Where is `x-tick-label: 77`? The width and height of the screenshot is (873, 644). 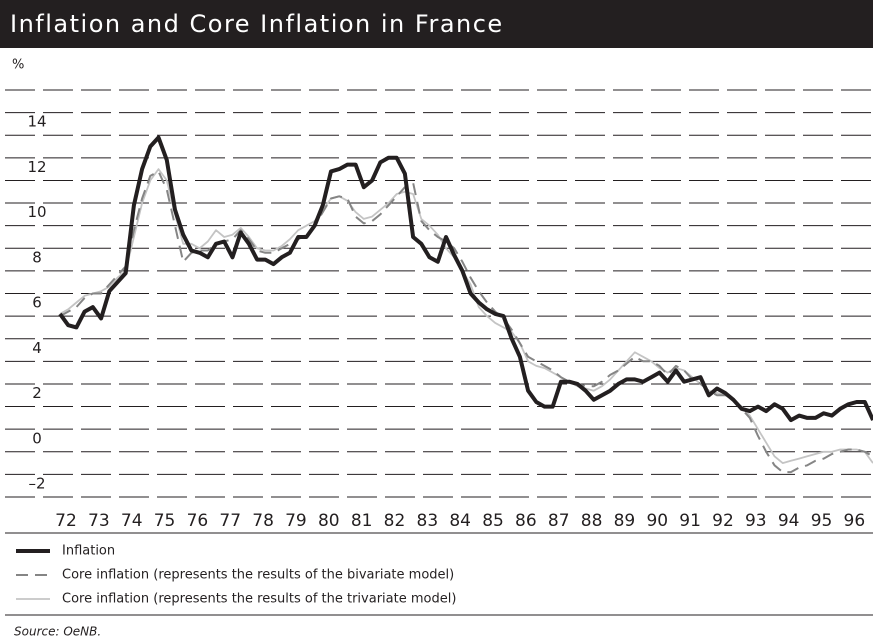
x-tick-label: 77 is located at coordinates (230, 521).